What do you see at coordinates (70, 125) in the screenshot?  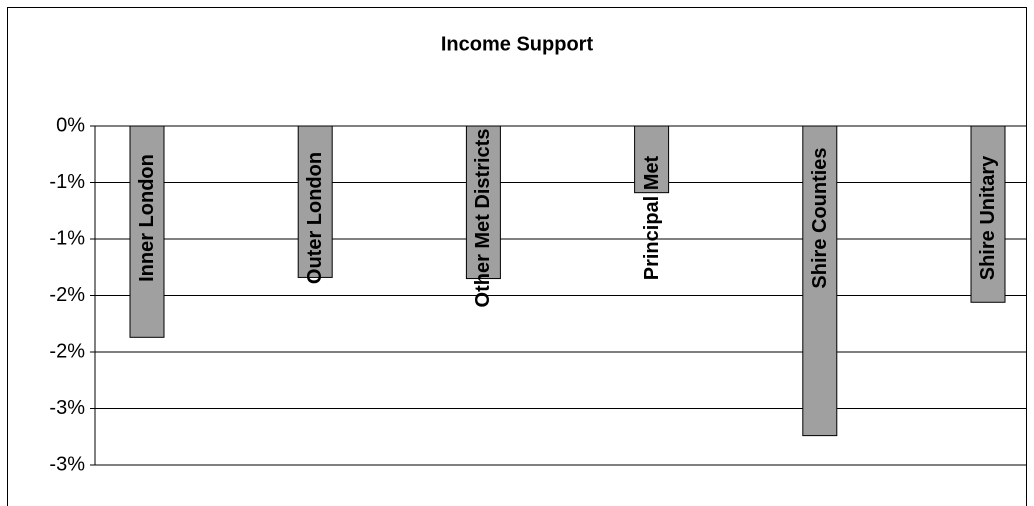 I see `y-tick-label: 0%` at bounding box center [70, 125].